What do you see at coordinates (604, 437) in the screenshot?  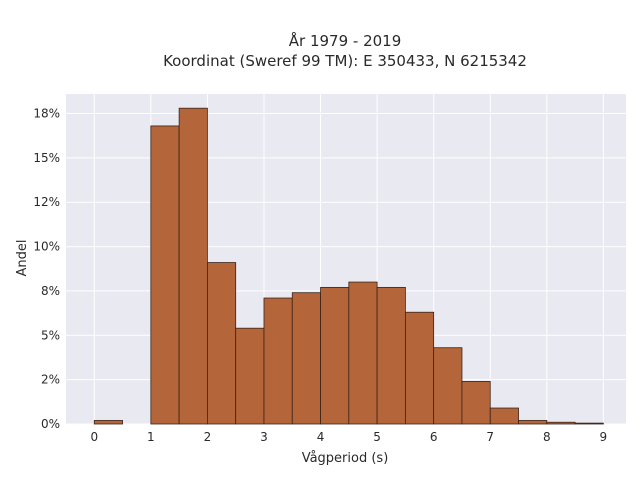 I see `x-tick-label: 9` at bounding box center [604, 437].